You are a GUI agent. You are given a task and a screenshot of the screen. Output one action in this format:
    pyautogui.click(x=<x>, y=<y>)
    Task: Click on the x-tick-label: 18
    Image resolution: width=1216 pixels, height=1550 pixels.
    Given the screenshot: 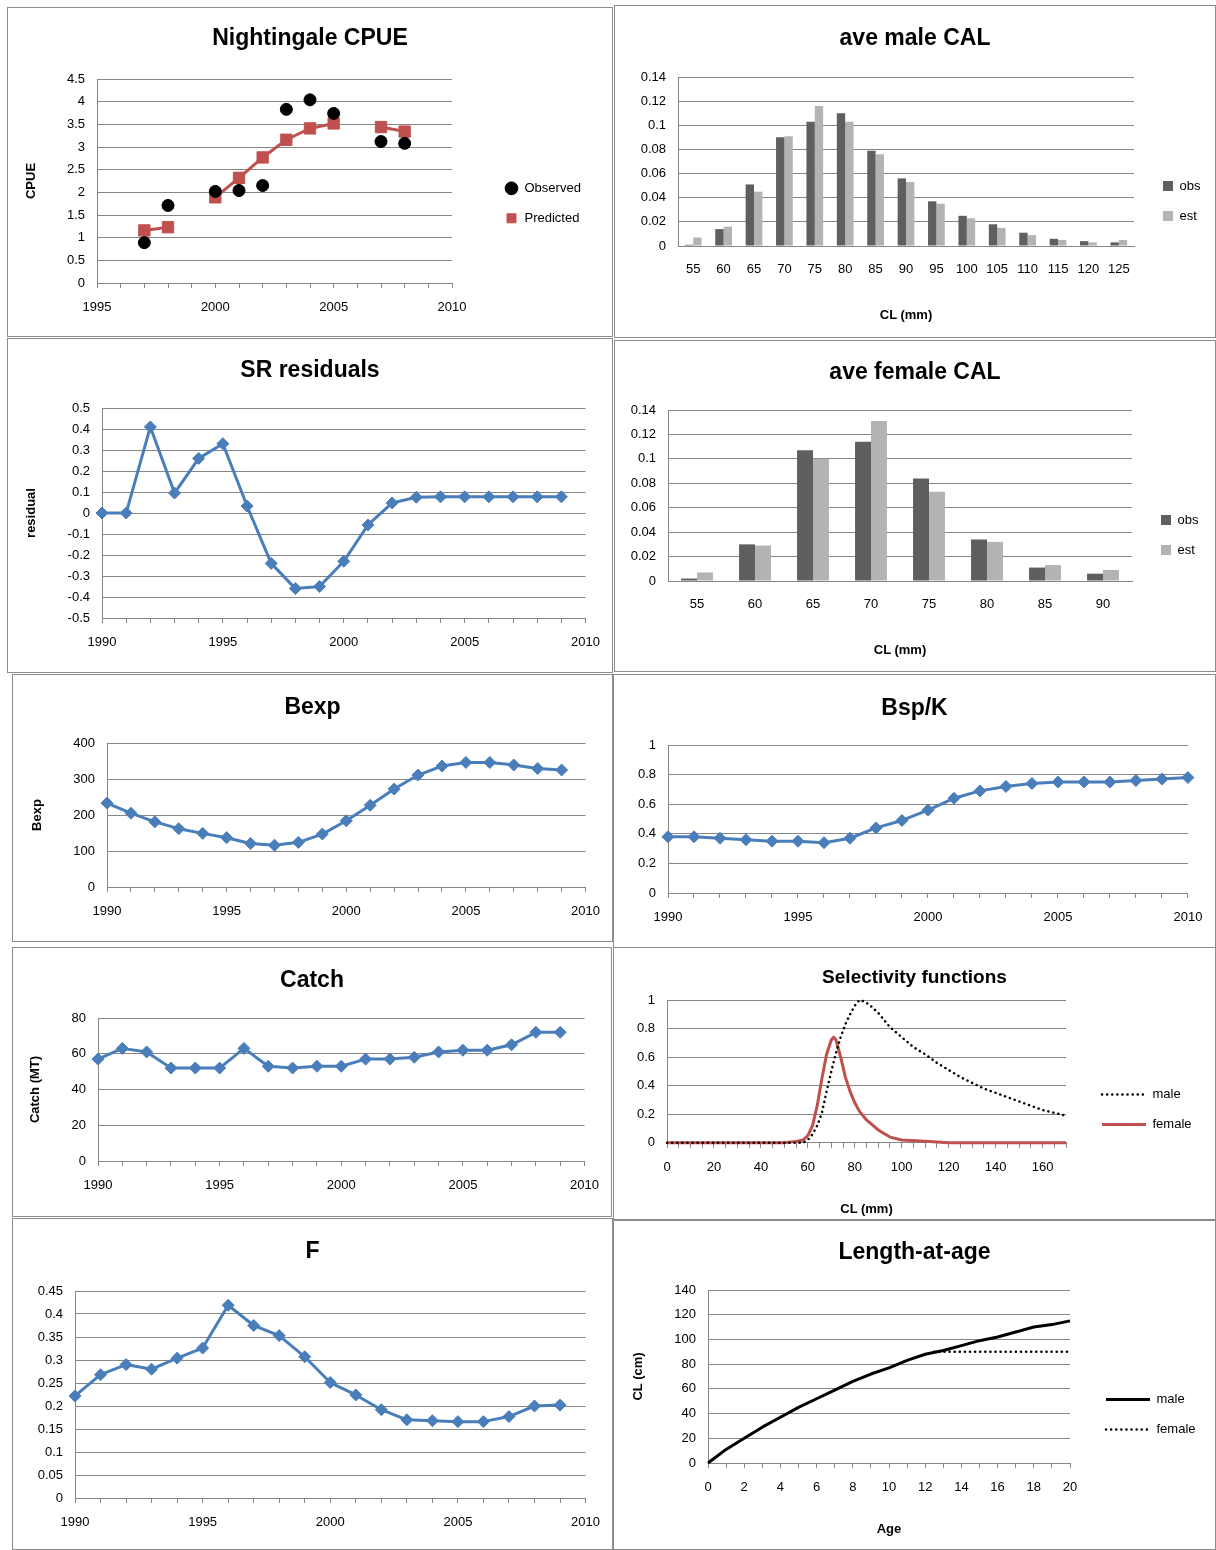 What is the action you would take?
    pyautogui.click(x=1034, y=1487)
    